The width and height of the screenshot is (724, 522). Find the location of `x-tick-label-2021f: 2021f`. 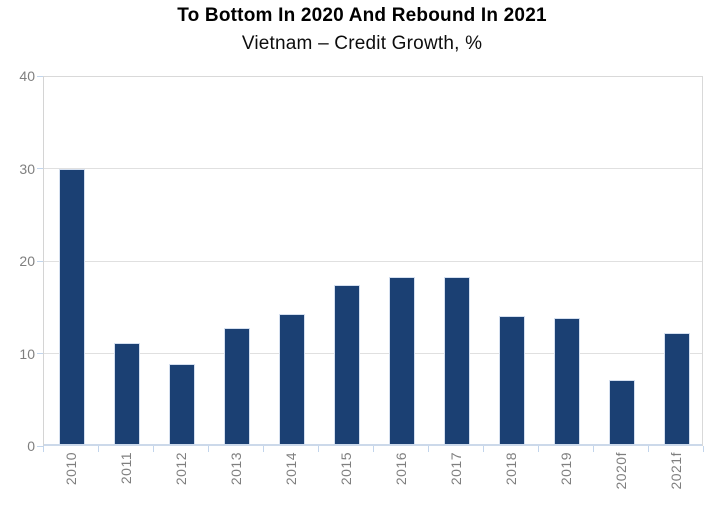

x-tick-label-2021f: 2021f is located at coordinates (675, 481).